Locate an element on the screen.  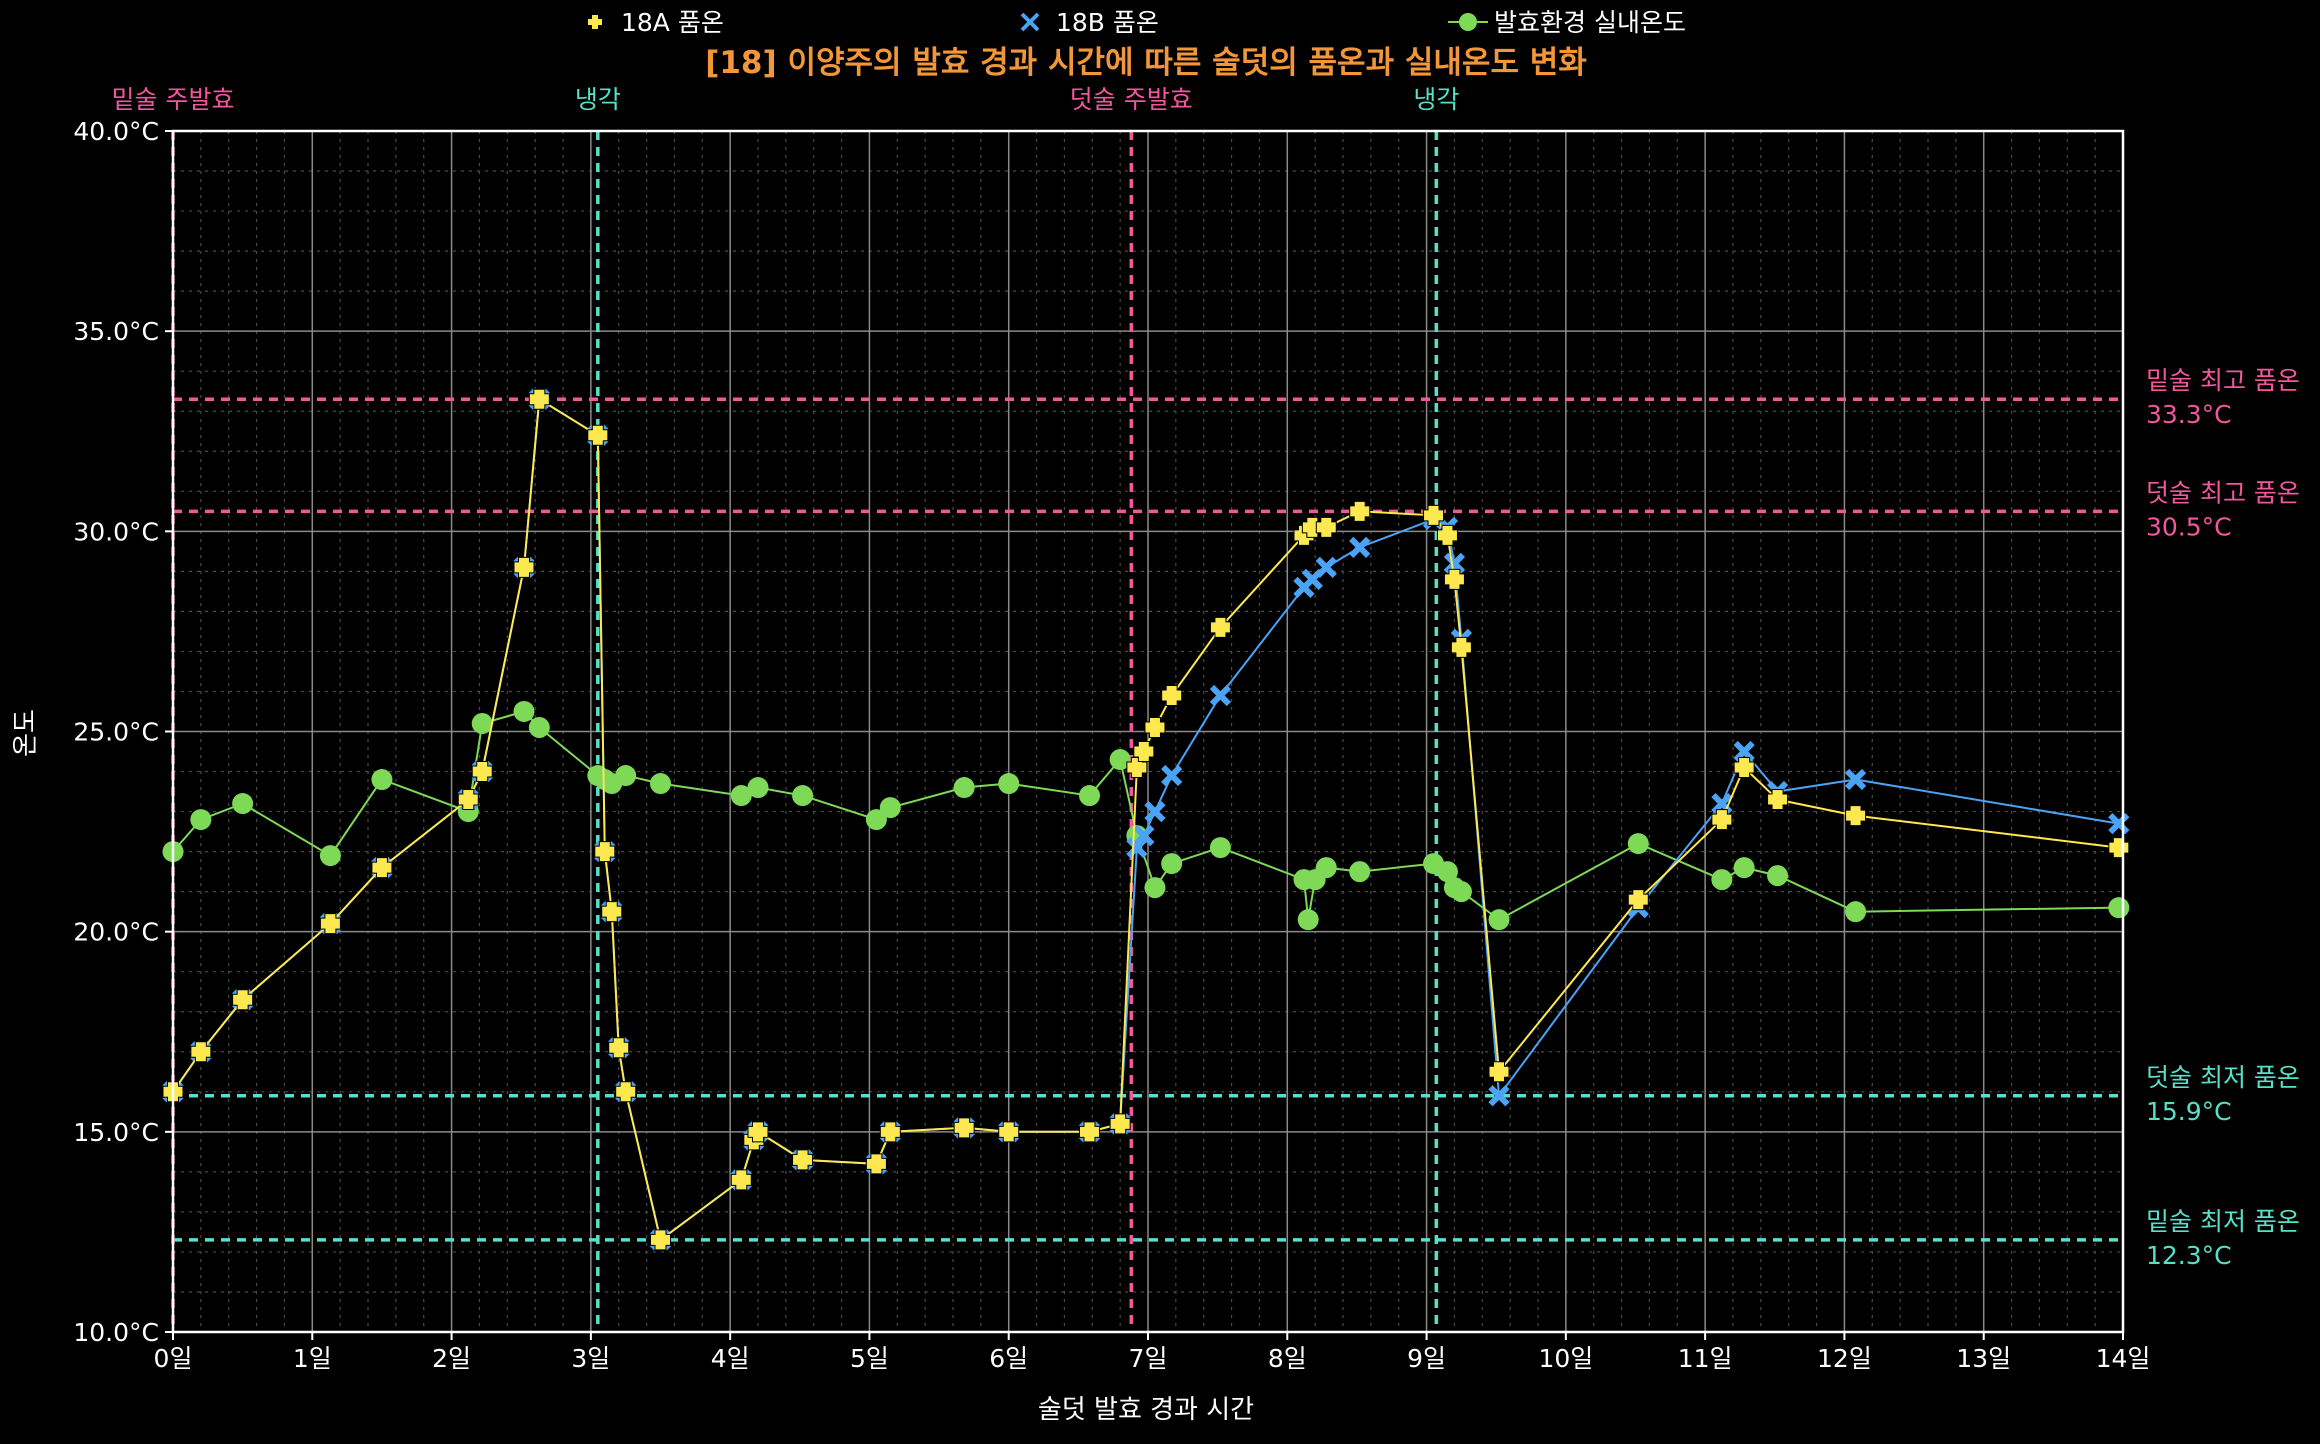
legend-item: 18B 품온 is located at coordinates (1089, 22).